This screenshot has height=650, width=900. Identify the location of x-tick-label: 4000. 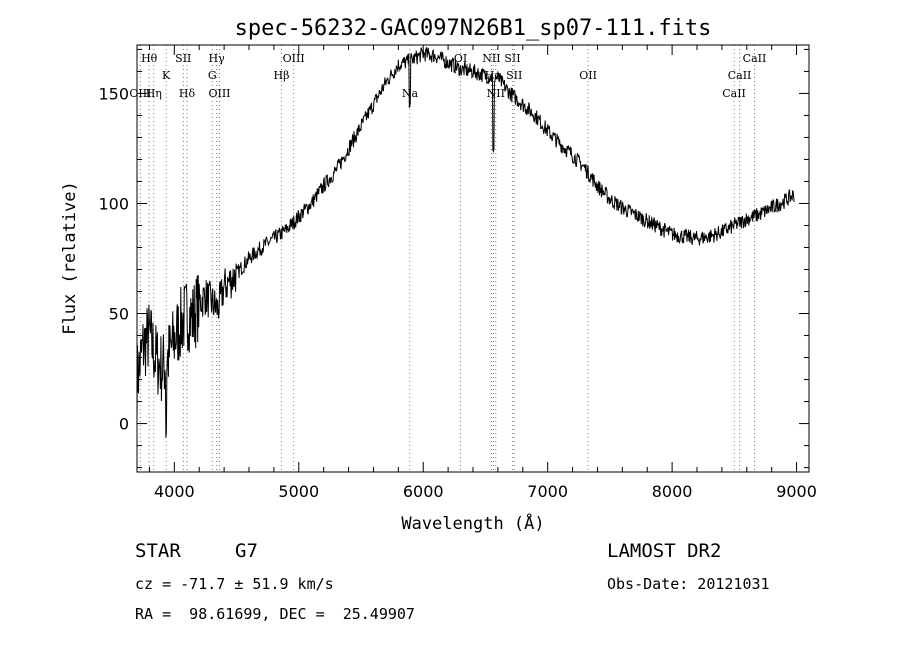
(174, 491).